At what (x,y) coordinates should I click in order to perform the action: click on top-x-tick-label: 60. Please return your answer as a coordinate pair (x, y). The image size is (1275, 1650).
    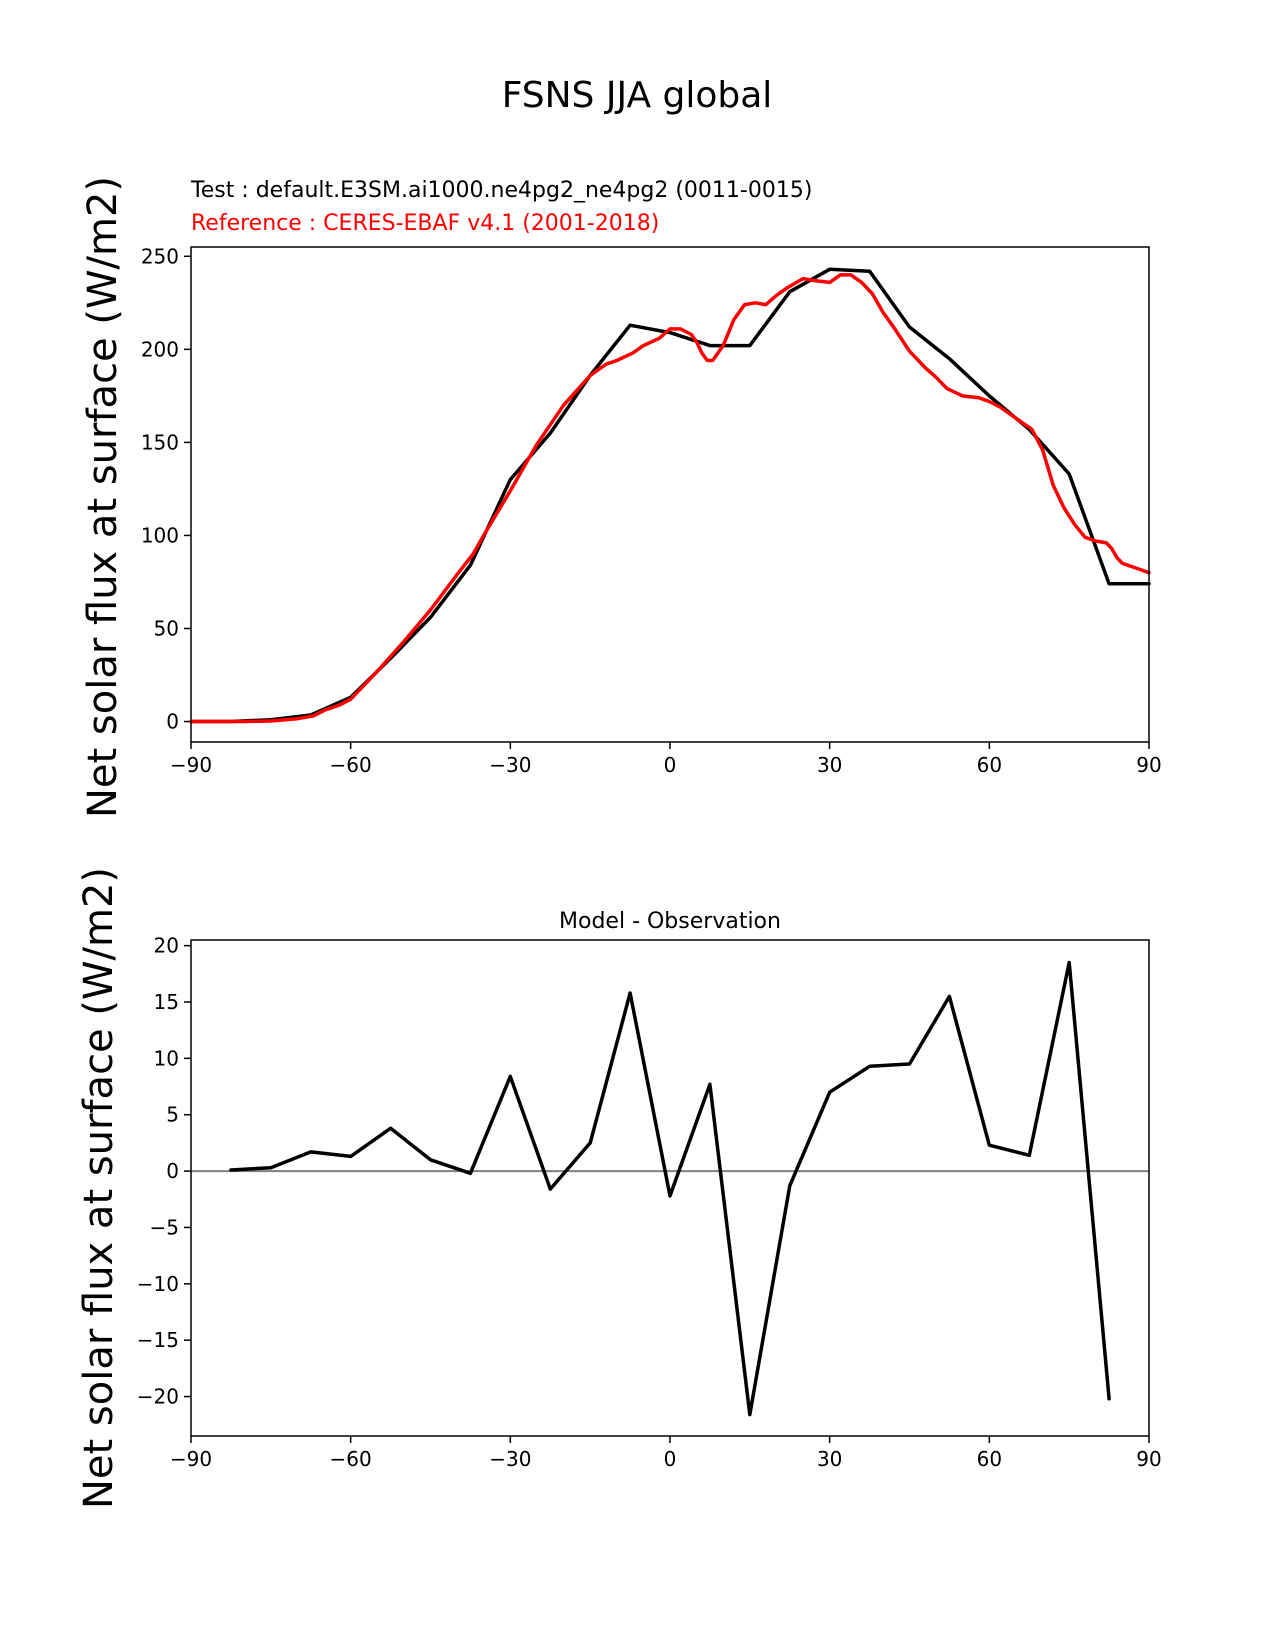
    Looking at the image, I should click on (989, 765).